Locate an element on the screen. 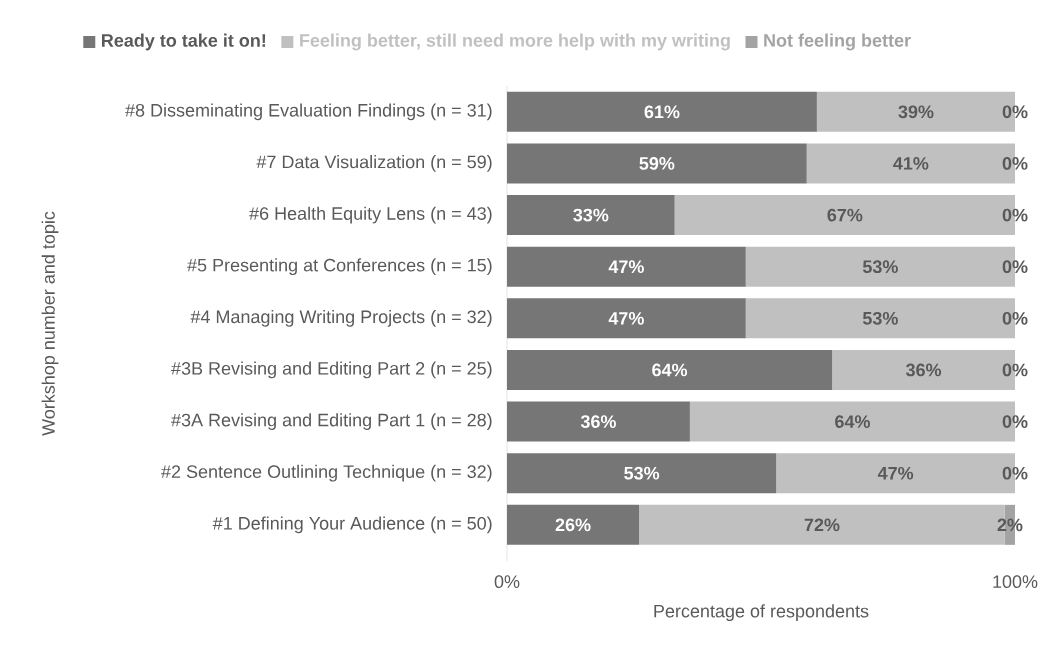  y-tick-label: #8 Disseminating Evaluation Findings (n = 31) is located at coordinates (308, 112).